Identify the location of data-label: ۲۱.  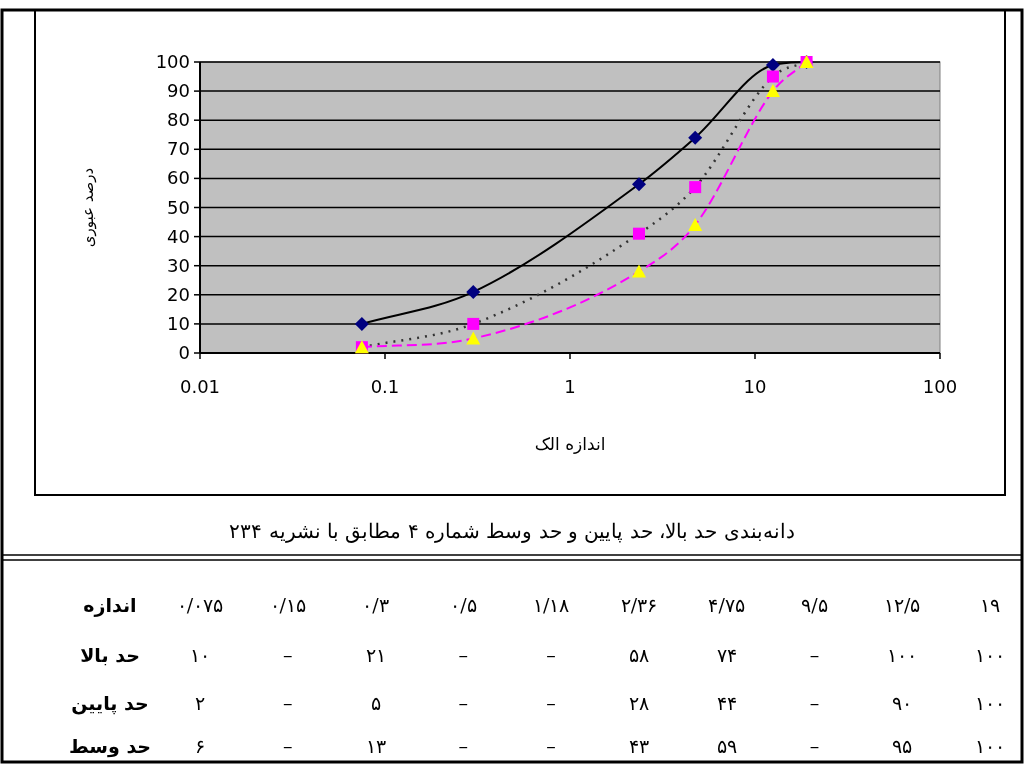
(375, 655).